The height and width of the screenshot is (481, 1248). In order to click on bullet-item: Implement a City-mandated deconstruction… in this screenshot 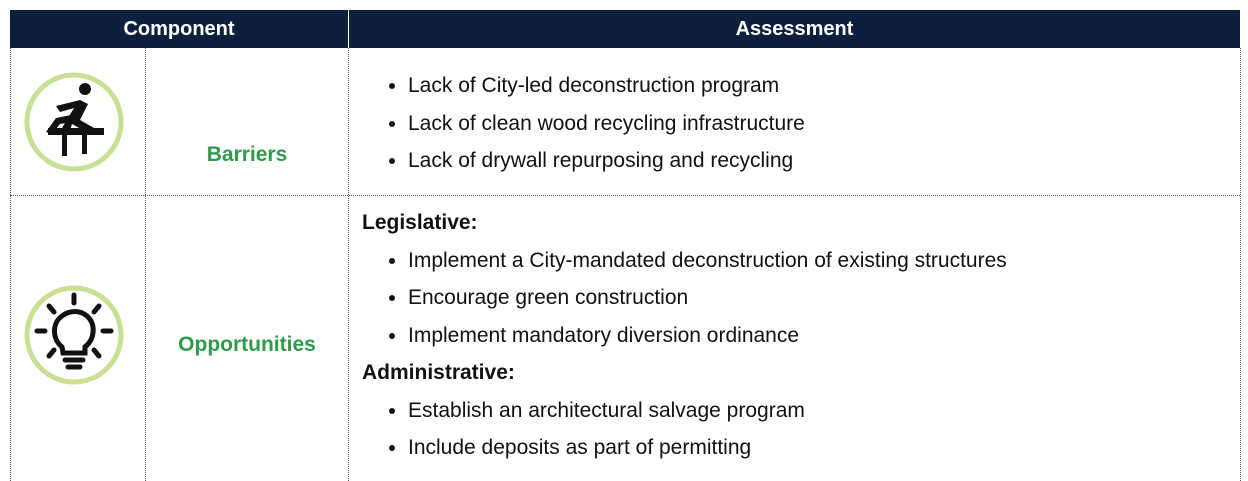, I will do `click(820, 261)`.